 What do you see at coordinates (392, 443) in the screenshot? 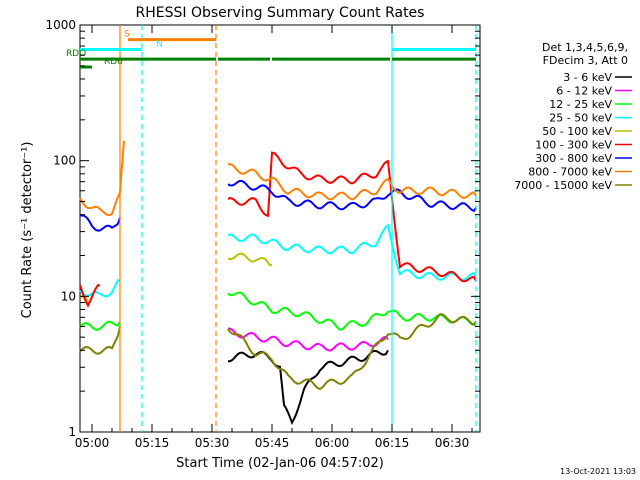
I see `x-tick-label: 06:15` at bounding box center [392, 443].